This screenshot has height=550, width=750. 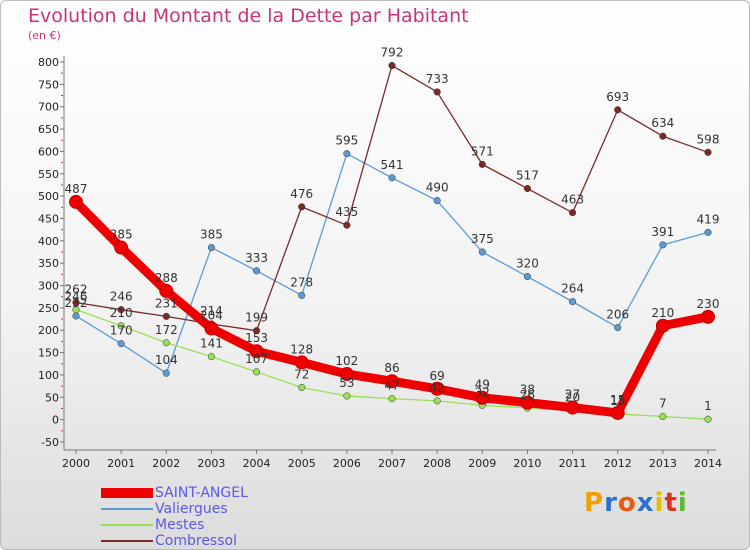 What do you see at coordinates (166, 360) in the screenshot?
I see `data-label: 104` at bounding box center [166, 360].